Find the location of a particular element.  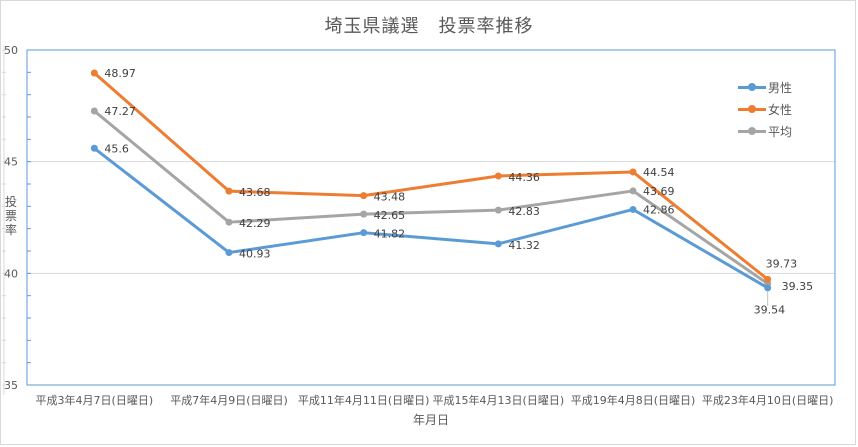

legend-item: 男性 is located at coordinates (765, 87).